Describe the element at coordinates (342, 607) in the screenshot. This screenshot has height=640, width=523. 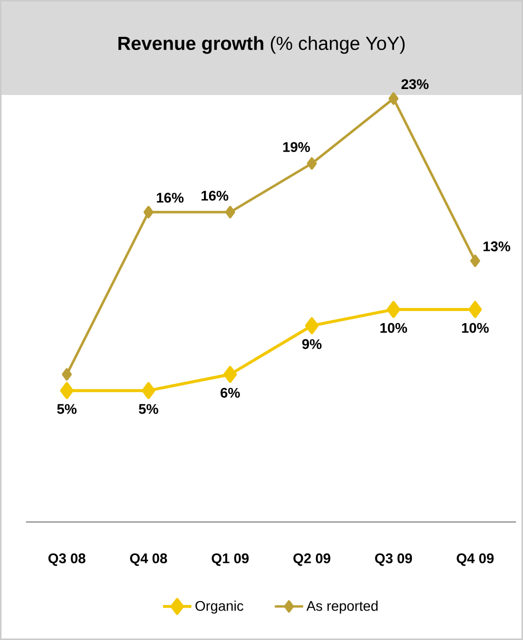
I see `legend-label: As reported` at that location.